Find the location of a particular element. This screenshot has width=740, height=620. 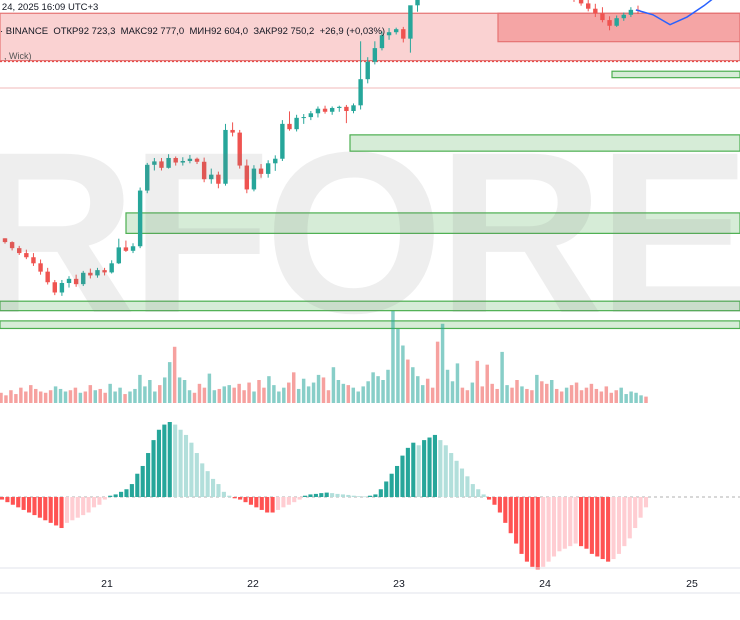

high-label: МАКС is located at coordinates (134, 31).